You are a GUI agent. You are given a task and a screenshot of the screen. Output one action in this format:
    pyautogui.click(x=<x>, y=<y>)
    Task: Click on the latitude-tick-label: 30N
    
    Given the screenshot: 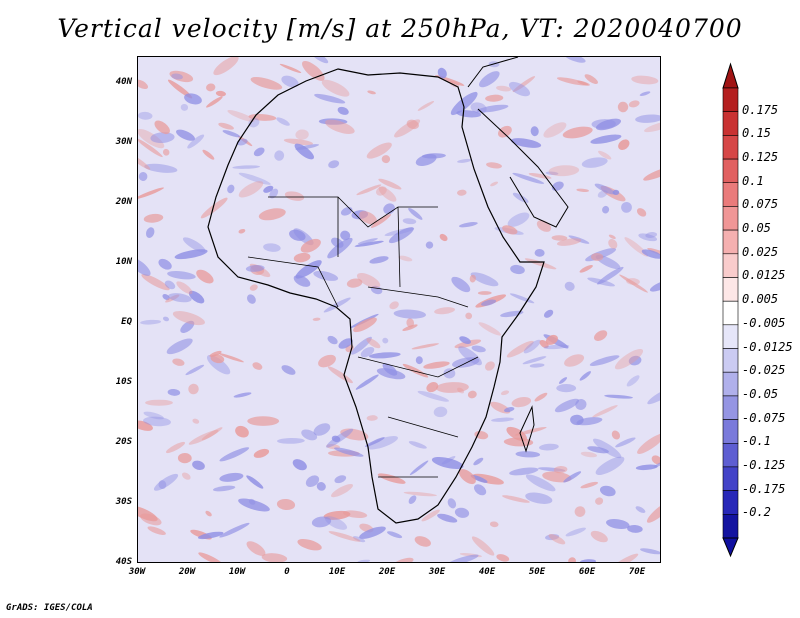 What is the action you would take?
    pyautogui.click(x=123, y=142)
    